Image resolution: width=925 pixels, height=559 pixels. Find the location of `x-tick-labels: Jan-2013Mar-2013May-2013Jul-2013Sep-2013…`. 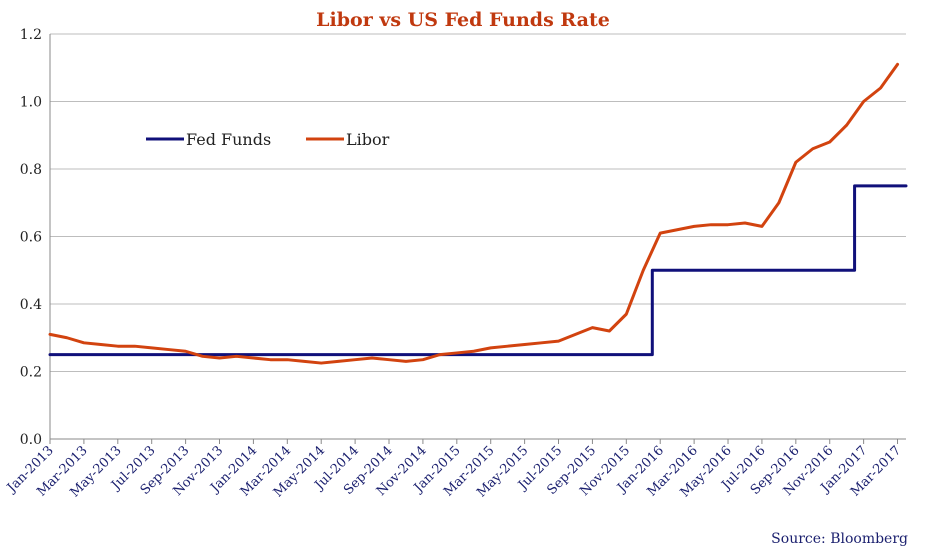

x-tick-labels: Jan-2013Mar-2013May-2013Jul-2013Sep-2013… is located at coordinates (453, 469).